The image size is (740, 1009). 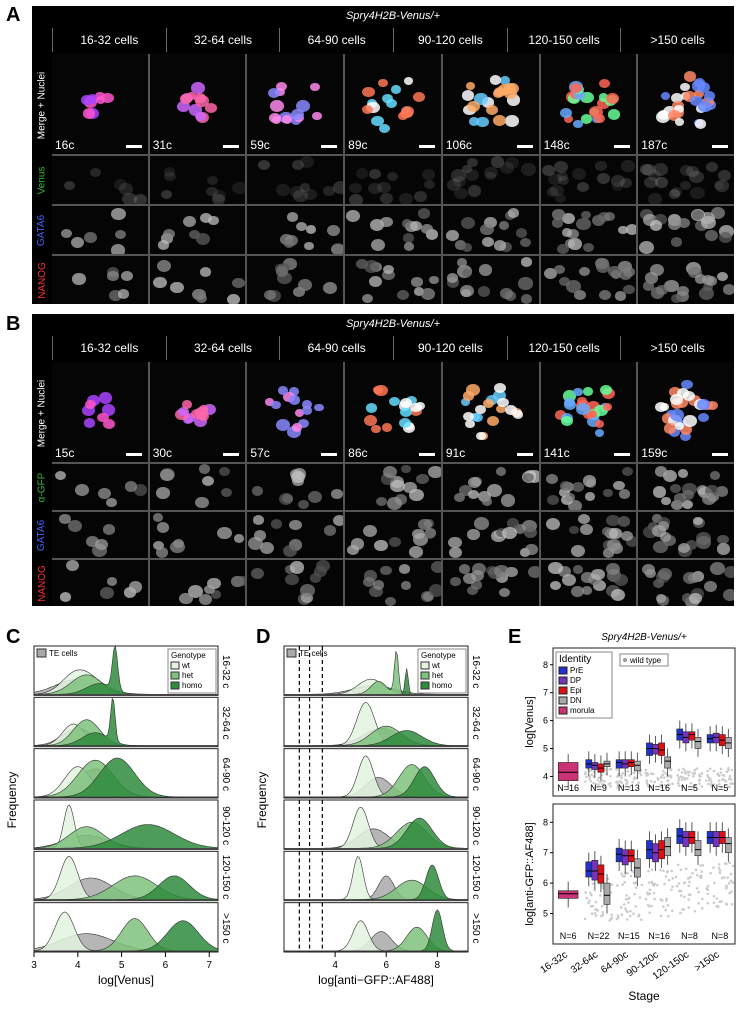 What do you see at coordinates (393, 412) in the screenshot?
I see `merge-image: 86c` at bounding box center [393, 412].